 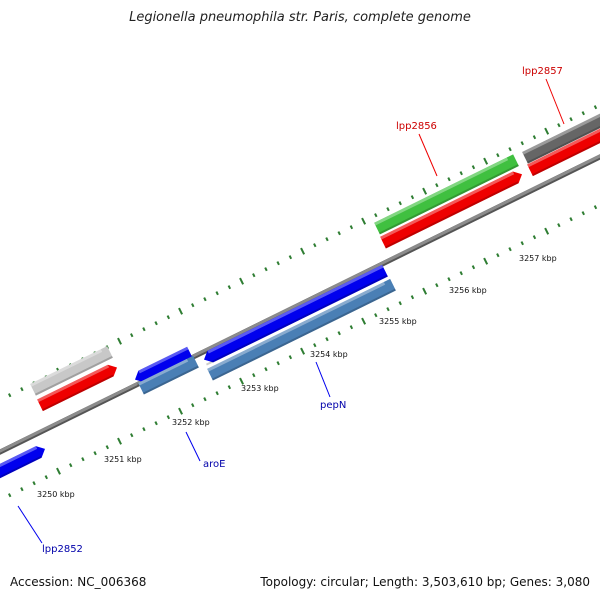 I want to click on kbp-label: 3255 kbp, so click(x=398, y=321).